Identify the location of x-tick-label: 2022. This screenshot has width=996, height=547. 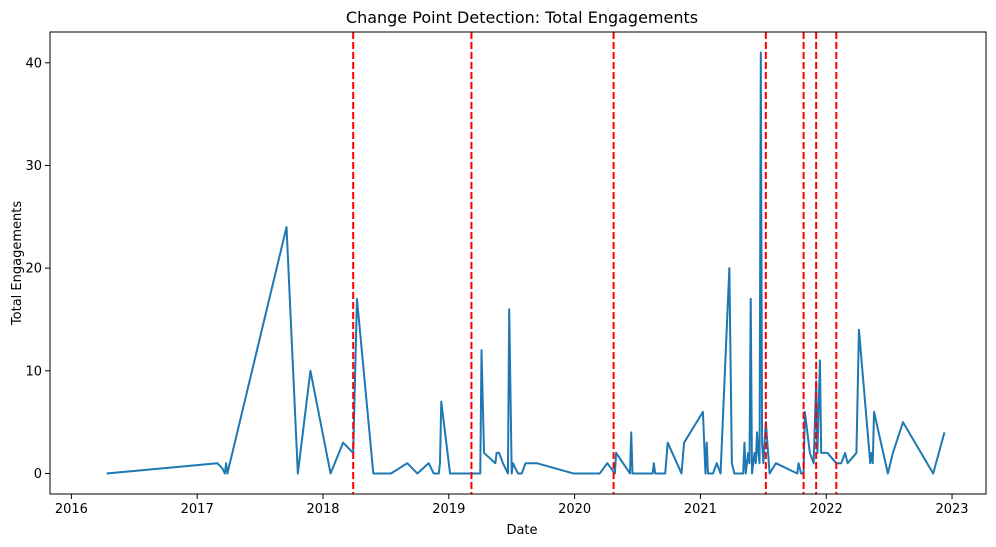
(826, 509).